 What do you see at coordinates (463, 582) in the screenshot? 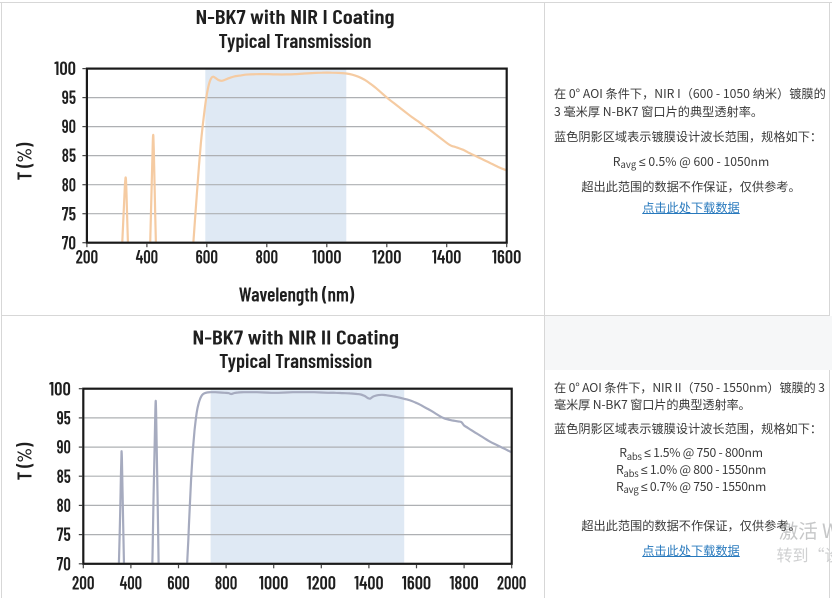
I see `svg-text: 1800` at bounding box center [463, 582].